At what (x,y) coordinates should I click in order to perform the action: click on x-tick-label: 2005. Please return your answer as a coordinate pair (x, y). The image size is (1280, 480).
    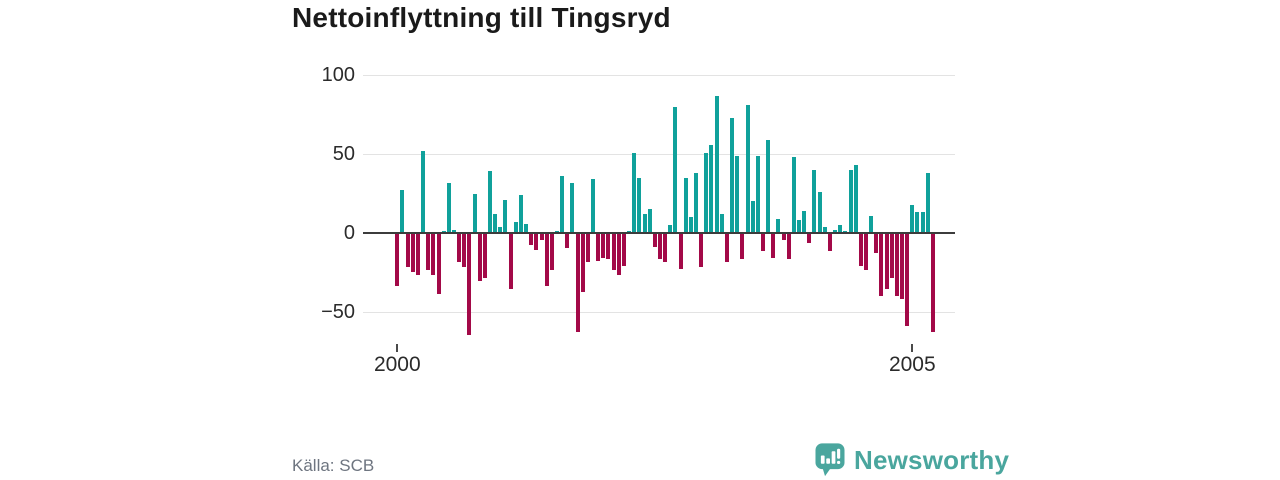
    Looking at the image, I should click on (912, 364).